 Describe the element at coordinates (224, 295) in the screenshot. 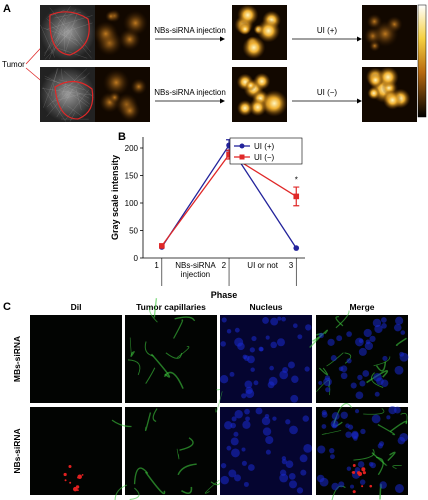

I see `x-axis-label: Phase` at that location.